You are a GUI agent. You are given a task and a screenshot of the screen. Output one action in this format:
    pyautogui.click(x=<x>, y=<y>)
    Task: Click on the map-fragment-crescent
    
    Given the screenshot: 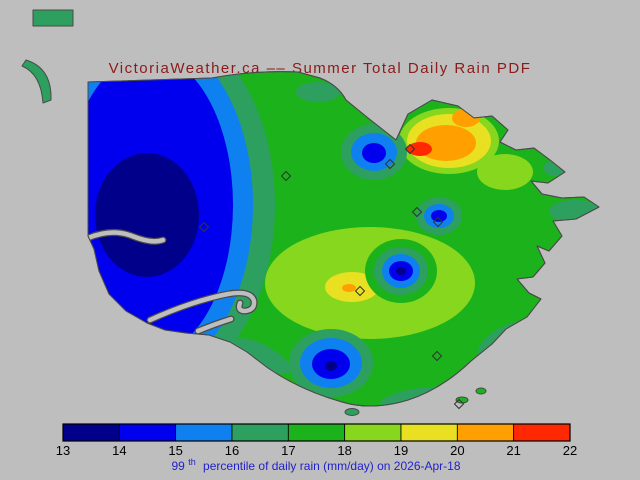 What is the action you would take?
    pyautogui.click(x=36, y=81)
    